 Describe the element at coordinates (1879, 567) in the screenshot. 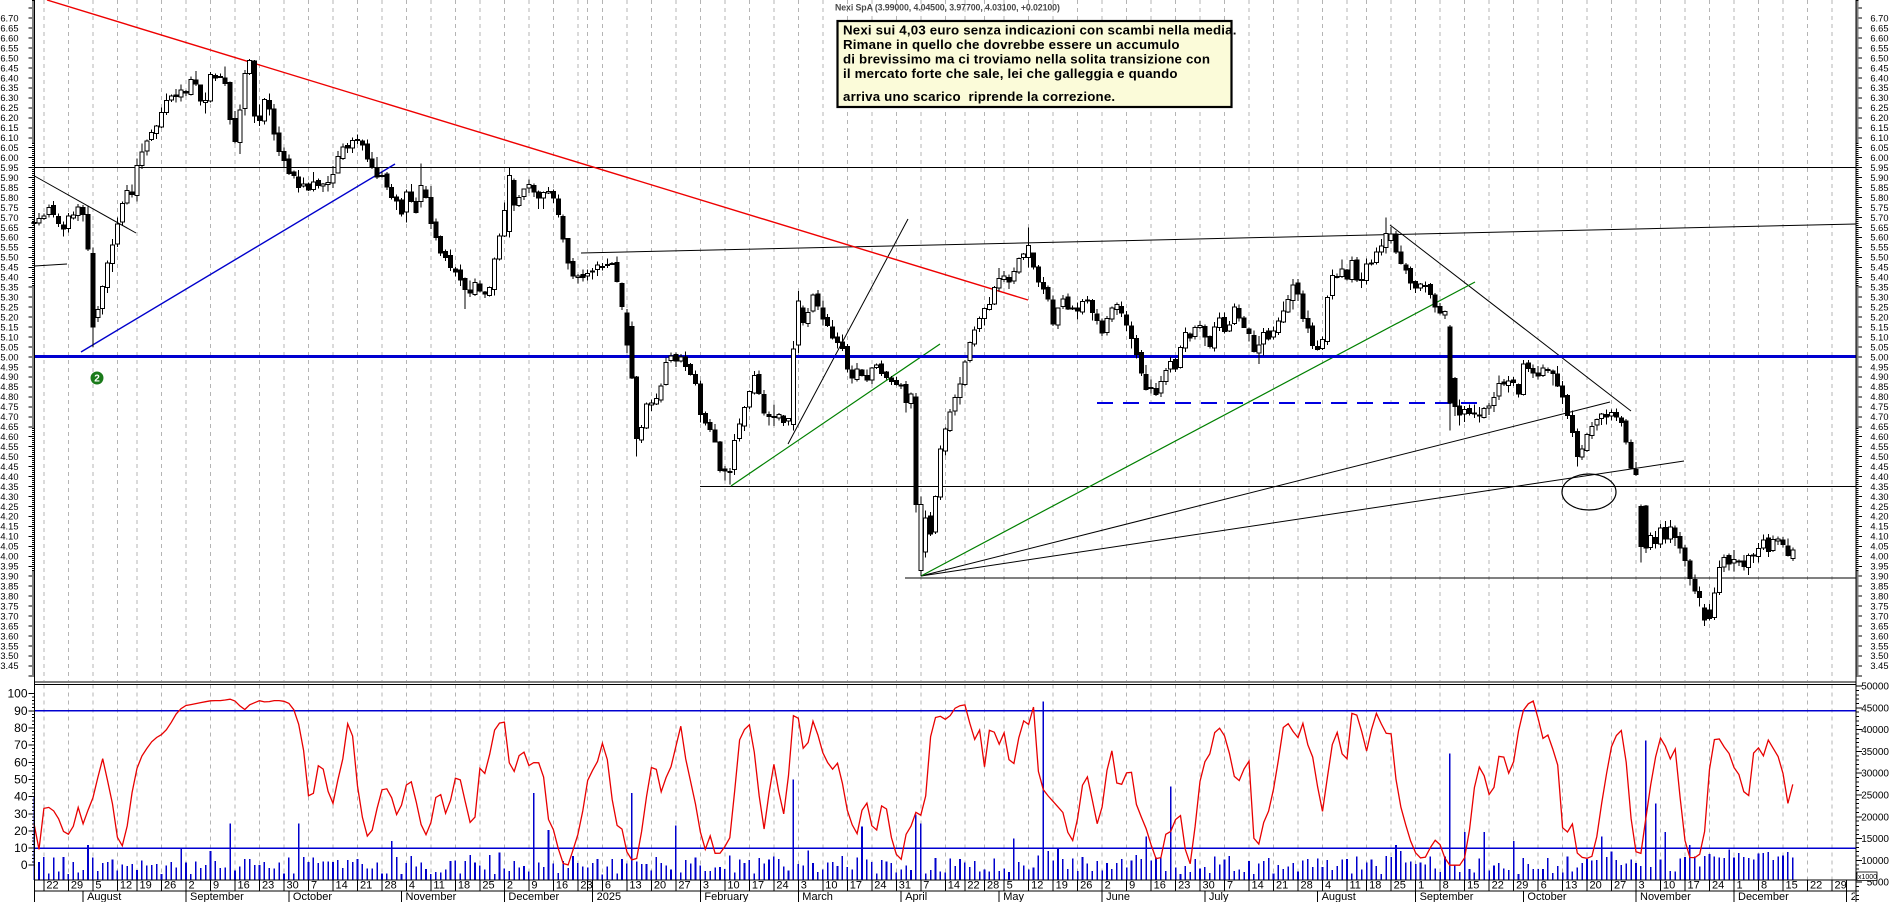

I see `svg-text: 3.95` at that location.